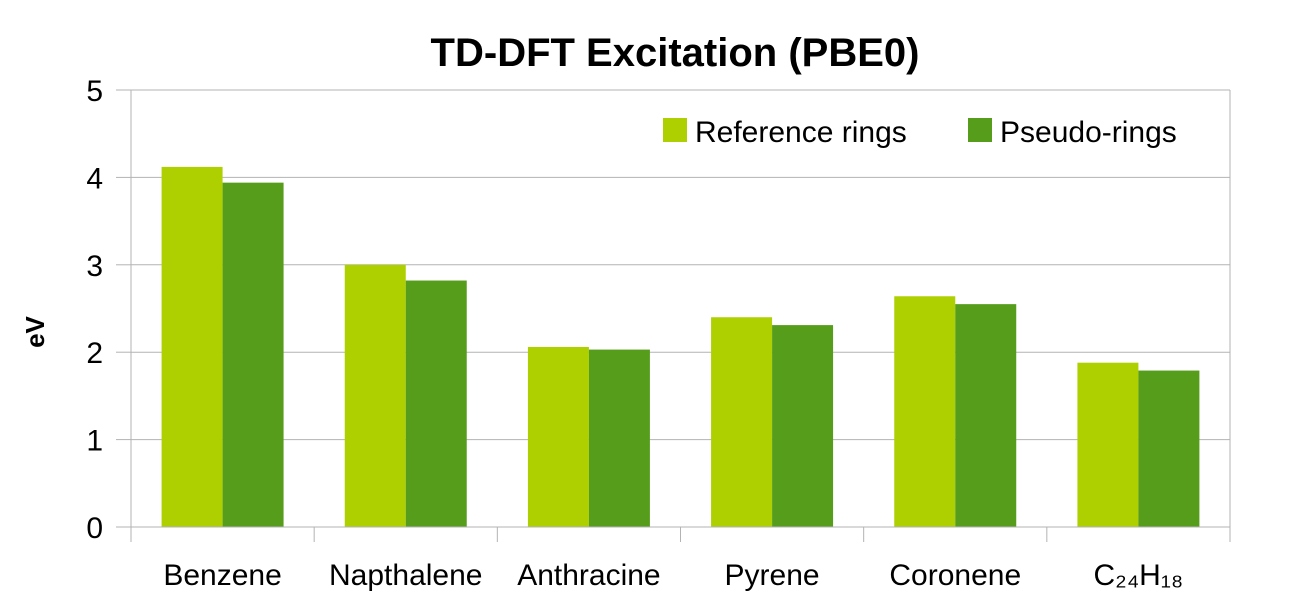  Describe the element at coordinates (94, 266) in the screenshot. I see `y-tick-label: 3` at that location.